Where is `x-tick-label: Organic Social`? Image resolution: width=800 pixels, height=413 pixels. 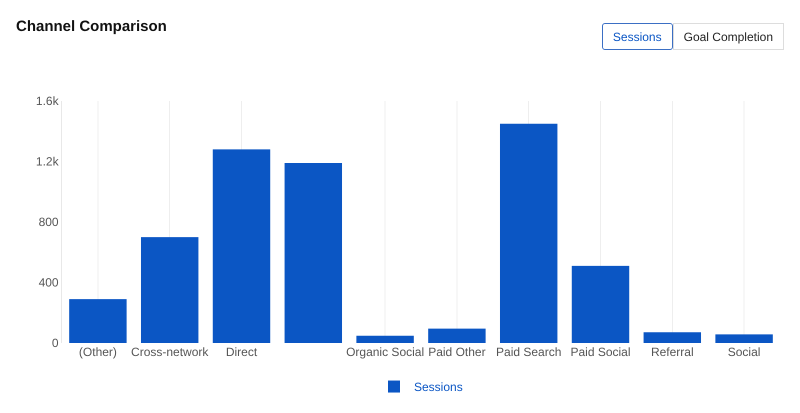
x-tick-label: Organic Social is located at coordinates (385, 352).